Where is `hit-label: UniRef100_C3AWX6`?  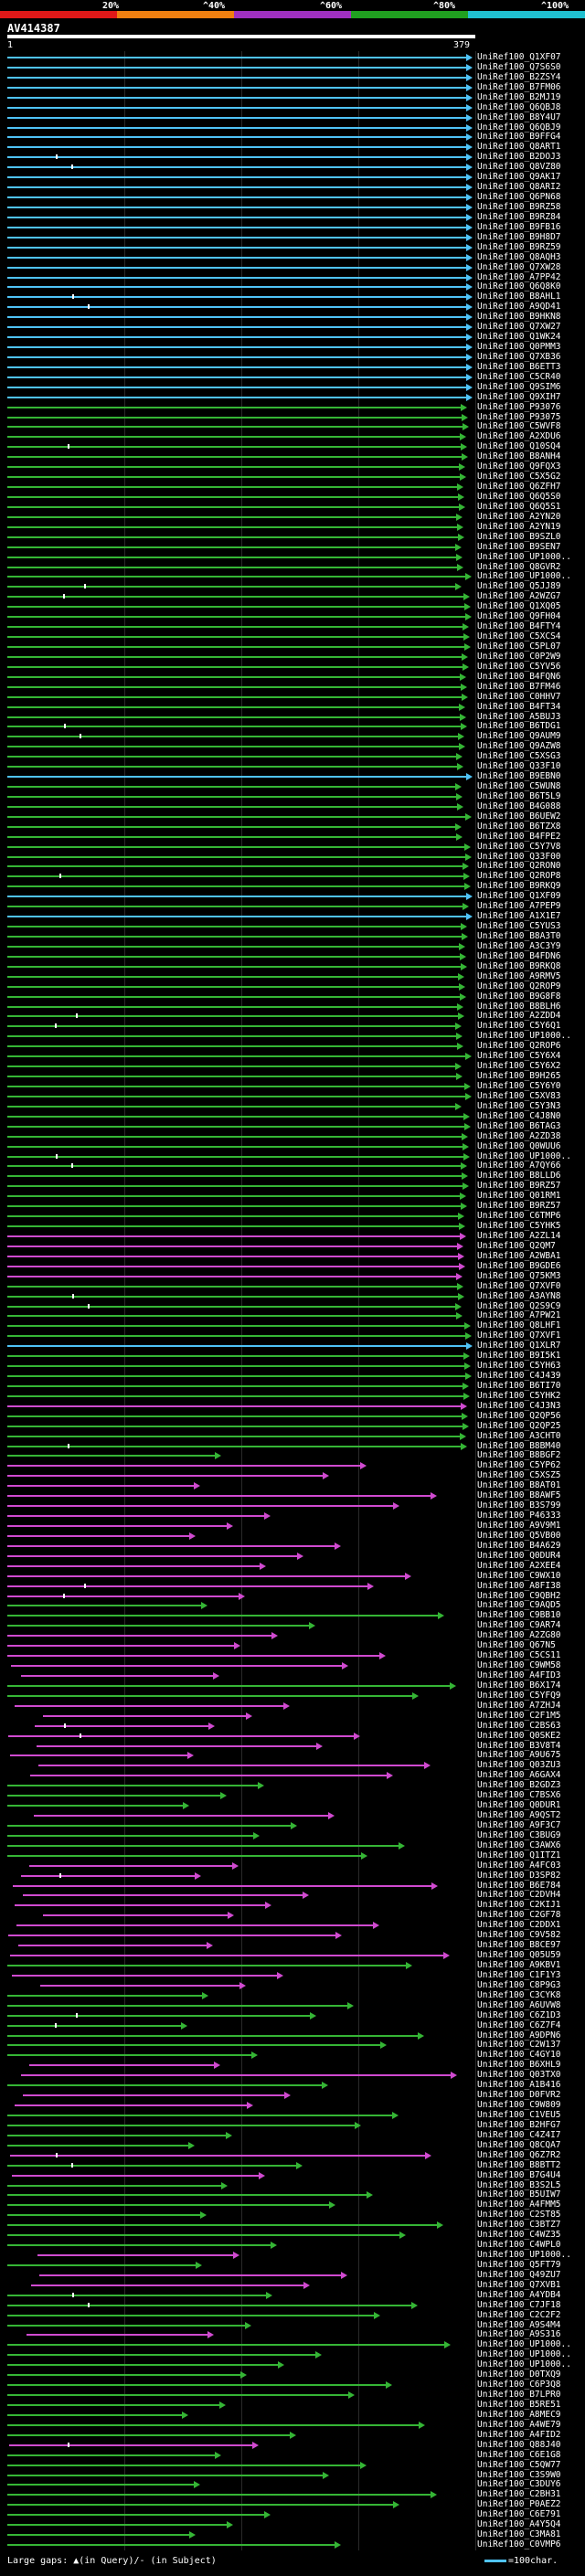 hit-label: UniRef100_C3AWX6 is located at coordinates (519, 1844).